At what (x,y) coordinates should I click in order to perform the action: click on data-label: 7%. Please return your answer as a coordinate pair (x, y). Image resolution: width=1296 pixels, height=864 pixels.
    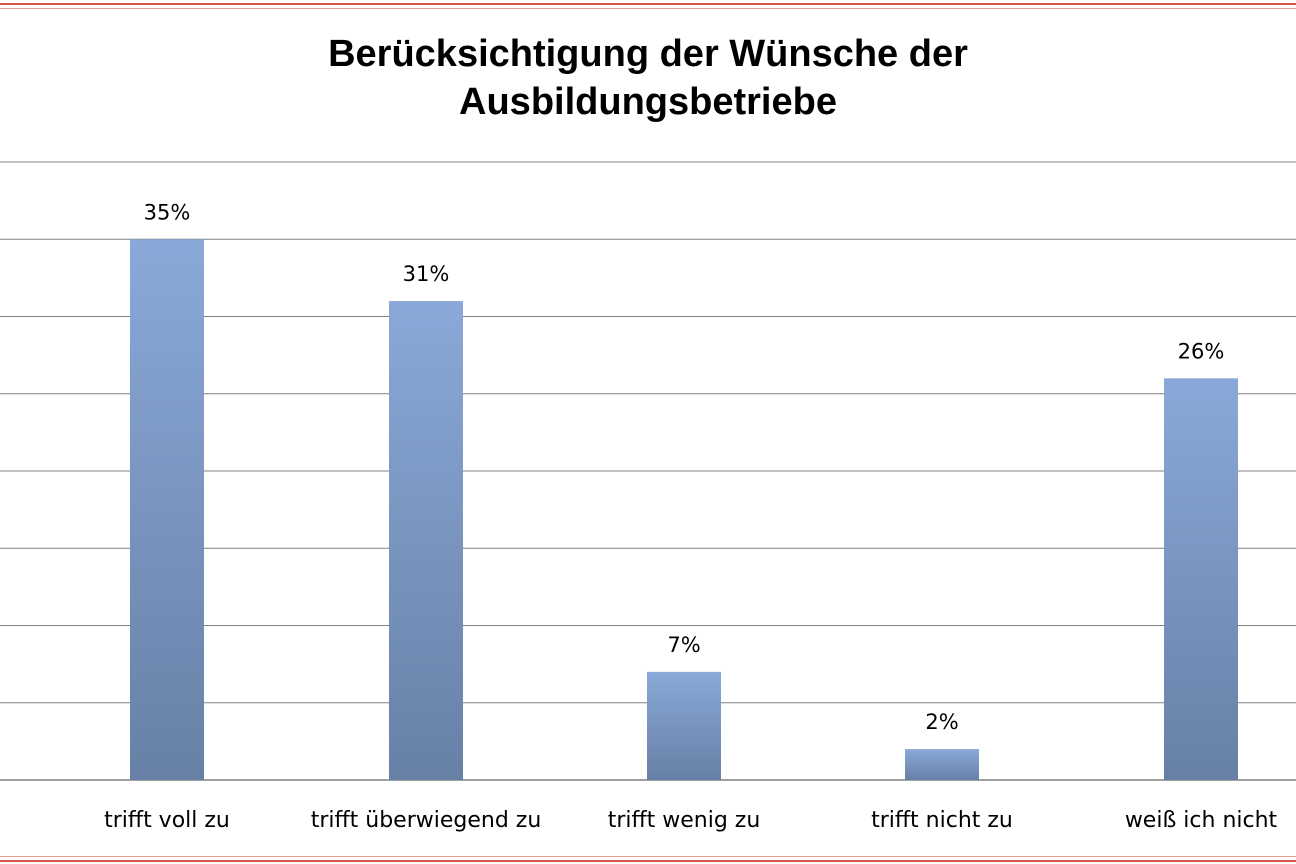
    Looking at the image, I should click on (683, 645).